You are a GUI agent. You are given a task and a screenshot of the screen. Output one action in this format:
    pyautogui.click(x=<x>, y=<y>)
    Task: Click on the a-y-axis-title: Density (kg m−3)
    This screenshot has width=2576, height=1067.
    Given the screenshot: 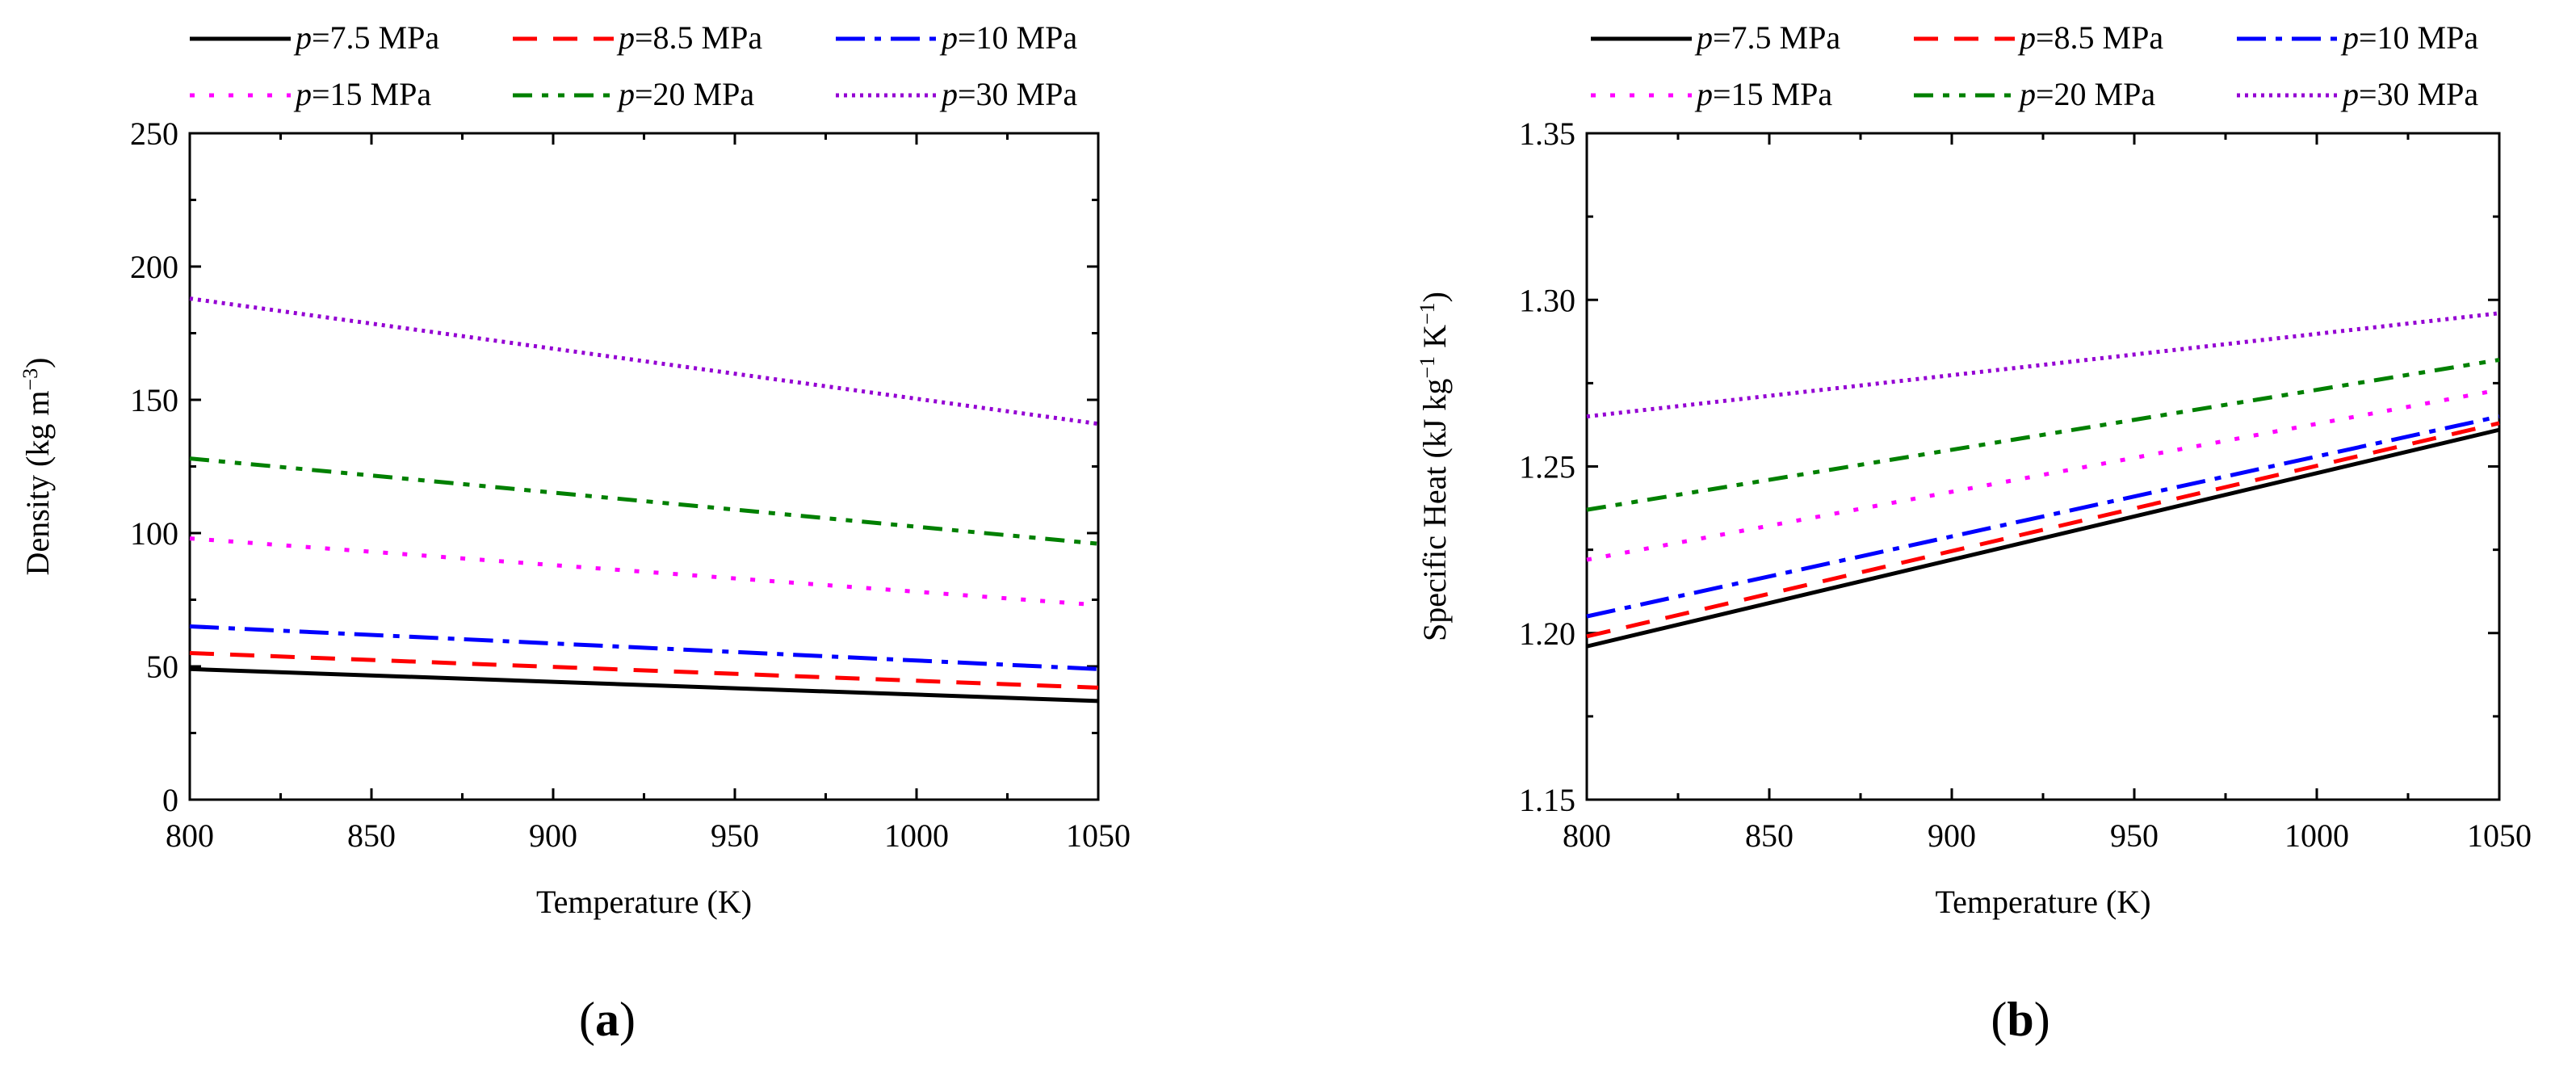 What is the action you would take?
    pyautogui.click(x=38, y=467)
    